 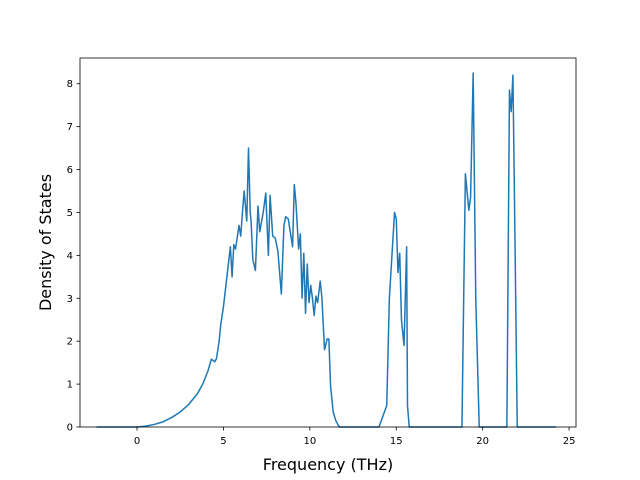 I want to click on y-tick-label: 4, so click(x=70, y=256).